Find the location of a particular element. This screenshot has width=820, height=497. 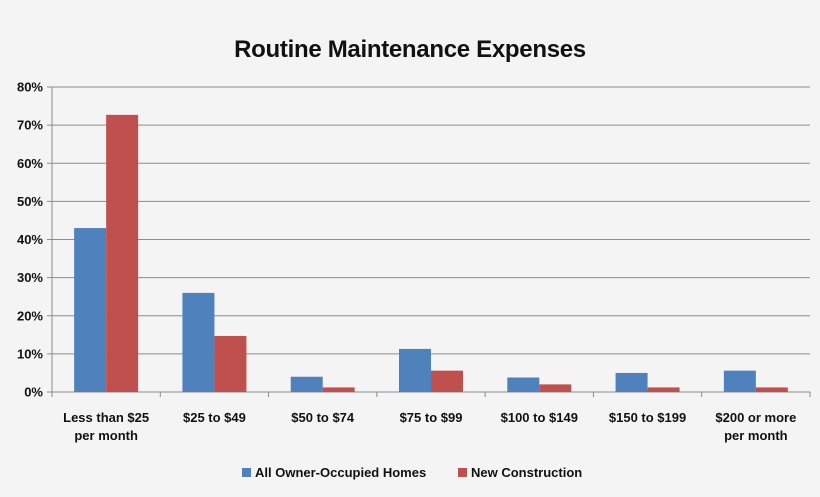

chart-title: Routine Maintenance Expenses is located at coordinates (410, 49).